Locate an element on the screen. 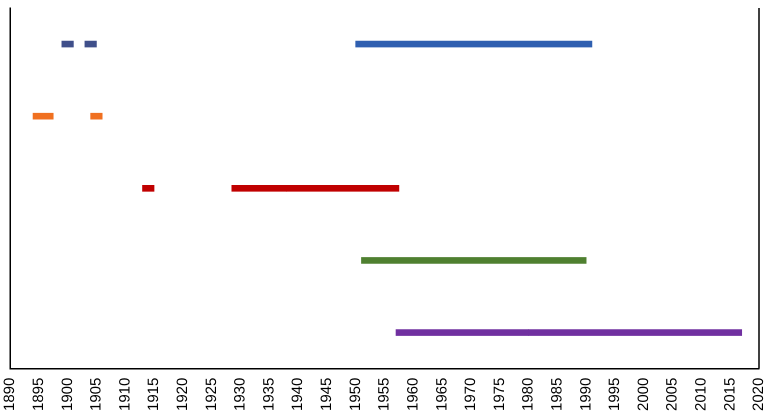  x-tick-label: 2005 is located at coordinates (672, 395).